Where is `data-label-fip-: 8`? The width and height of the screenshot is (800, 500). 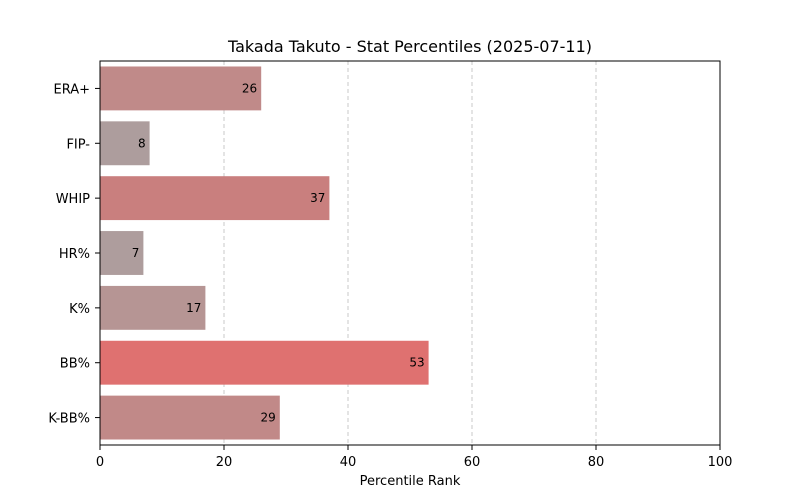 data-label-fip-: 8 is located at coordinates (142, 143).